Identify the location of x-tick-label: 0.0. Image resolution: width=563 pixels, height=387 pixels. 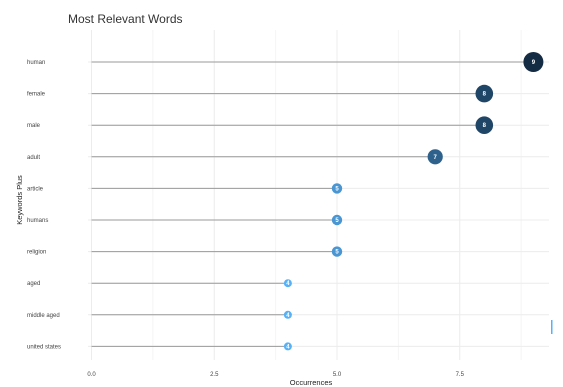
(91, 375).